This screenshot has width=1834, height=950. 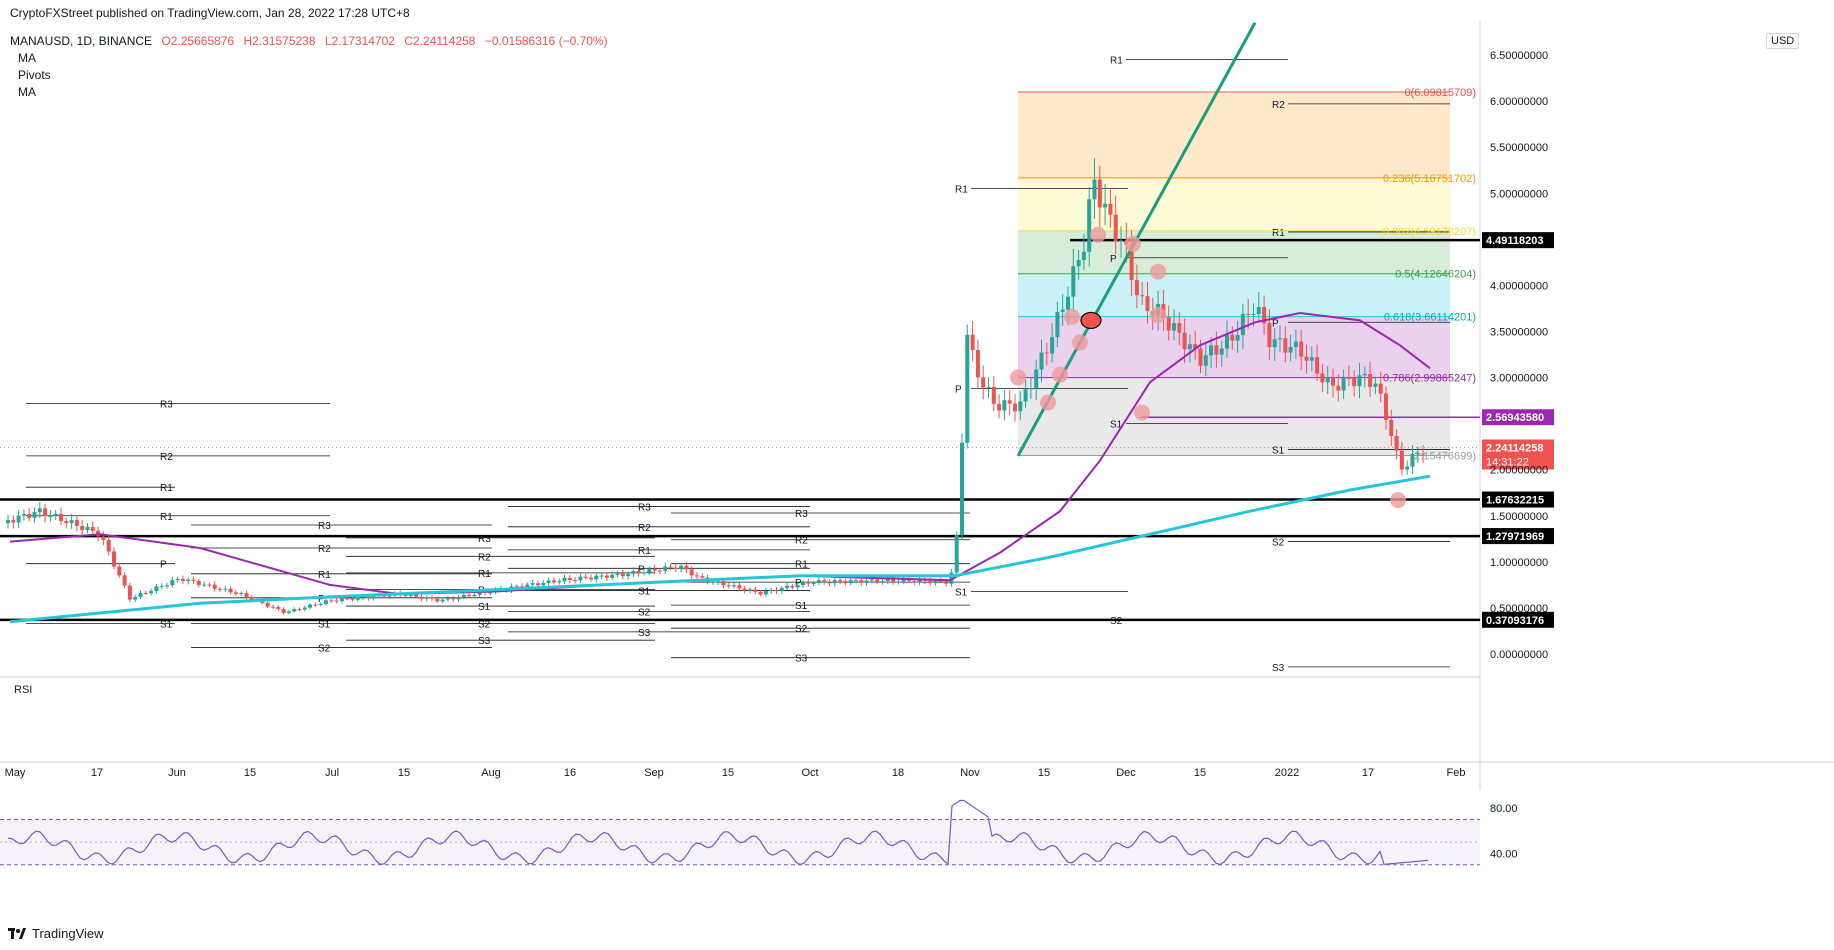 I want to click on pivot-label-r2: R2, so click(x=1278, y=105).